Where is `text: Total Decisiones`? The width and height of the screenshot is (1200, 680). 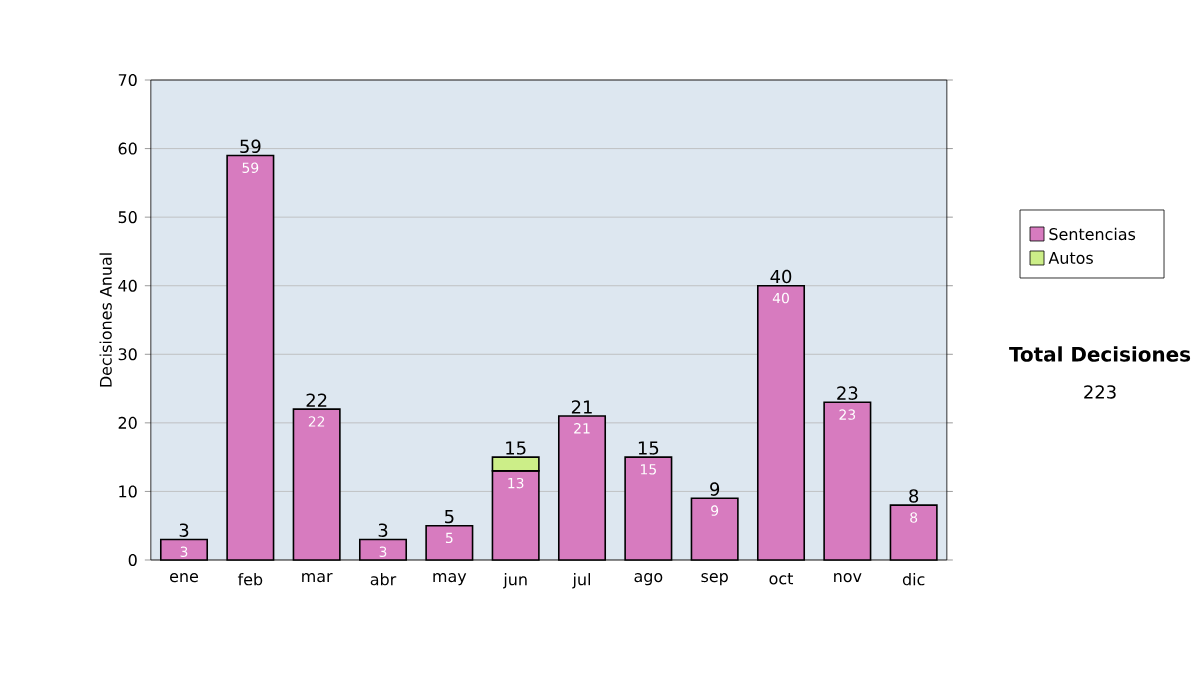 text: Total Decisiones is located at coordinates (1100, 354).